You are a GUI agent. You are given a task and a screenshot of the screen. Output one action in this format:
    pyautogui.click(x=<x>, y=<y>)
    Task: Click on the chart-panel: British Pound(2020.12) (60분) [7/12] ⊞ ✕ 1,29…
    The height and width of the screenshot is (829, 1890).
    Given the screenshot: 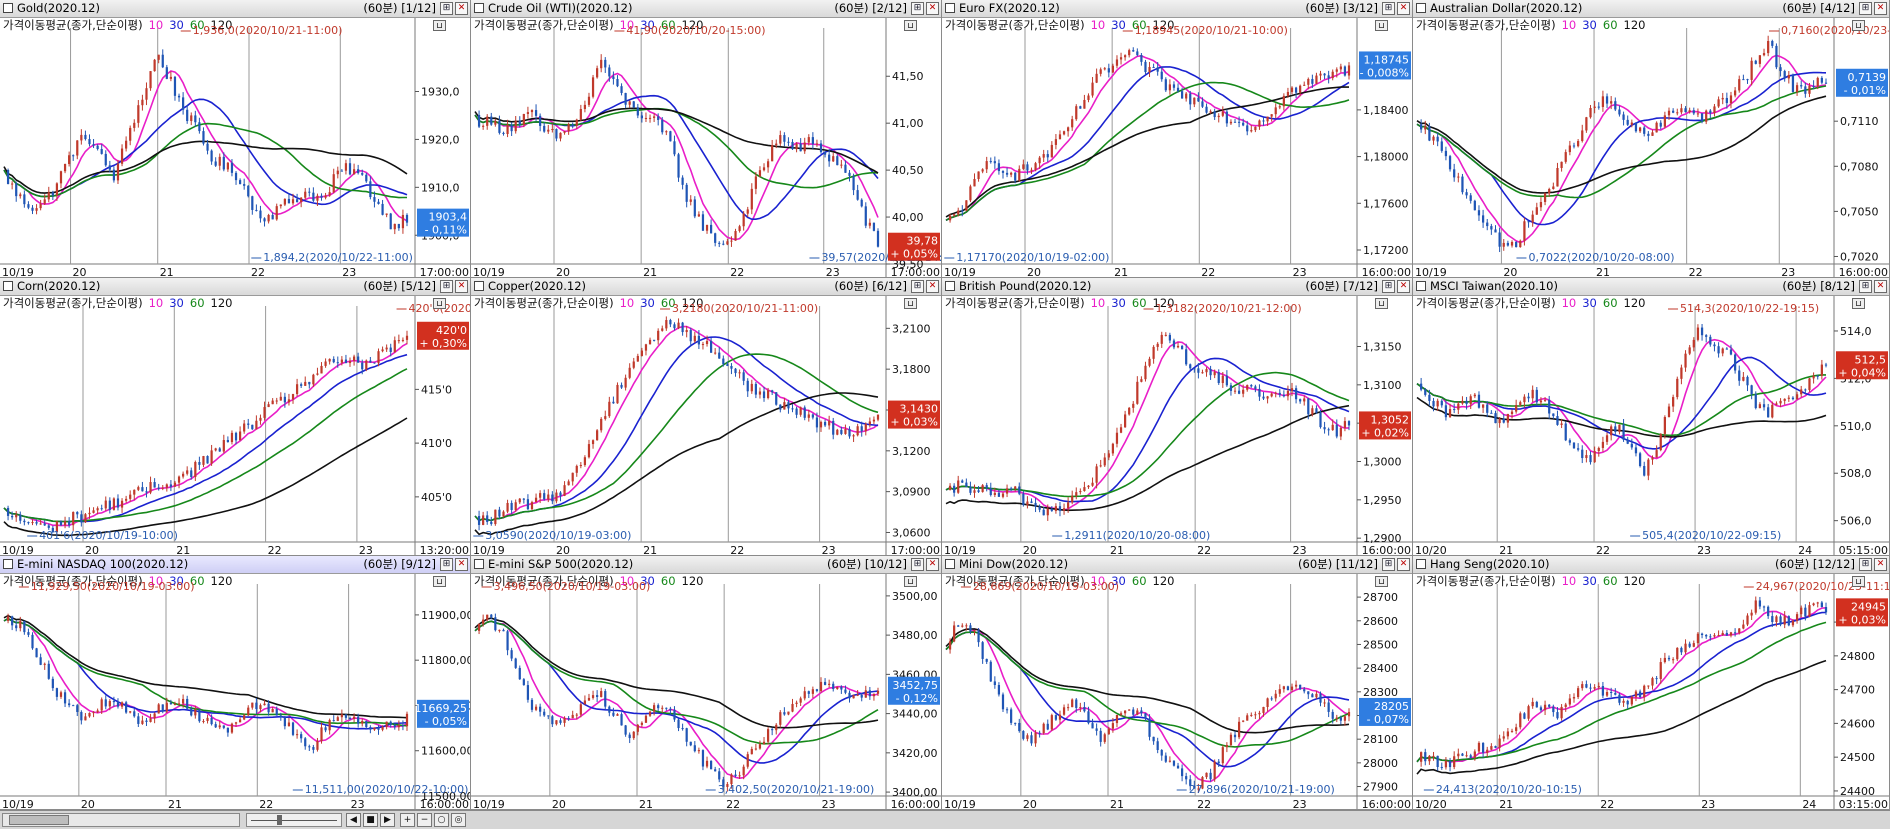 What is the action you would take?
    pyautogui.click(x=1177, y=417)
    